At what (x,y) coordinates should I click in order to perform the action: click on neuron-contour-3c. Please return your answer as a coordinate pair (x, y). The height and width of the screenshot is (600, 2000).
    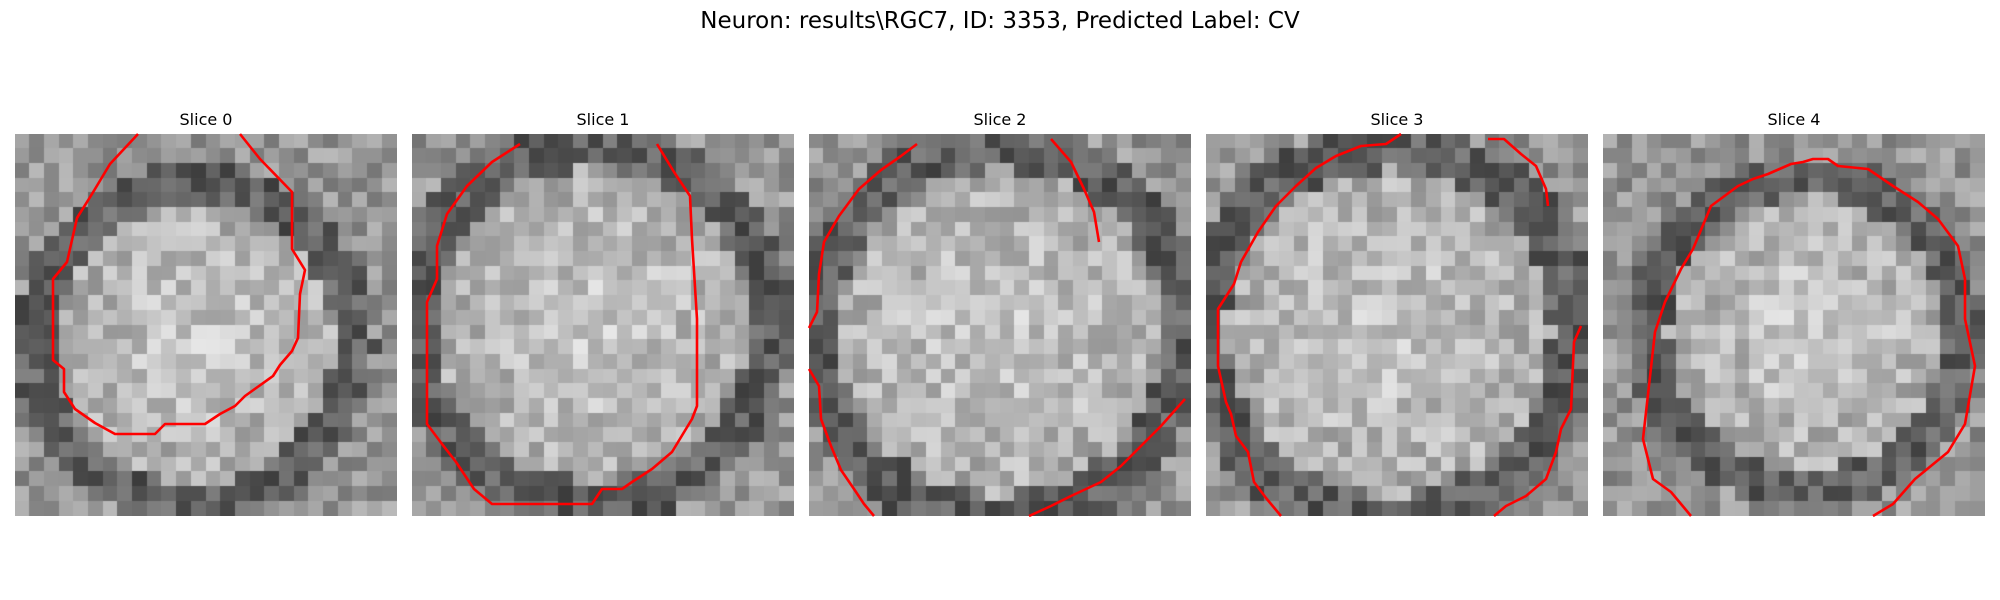
    Looking at the image, I should click on (1538, 421).